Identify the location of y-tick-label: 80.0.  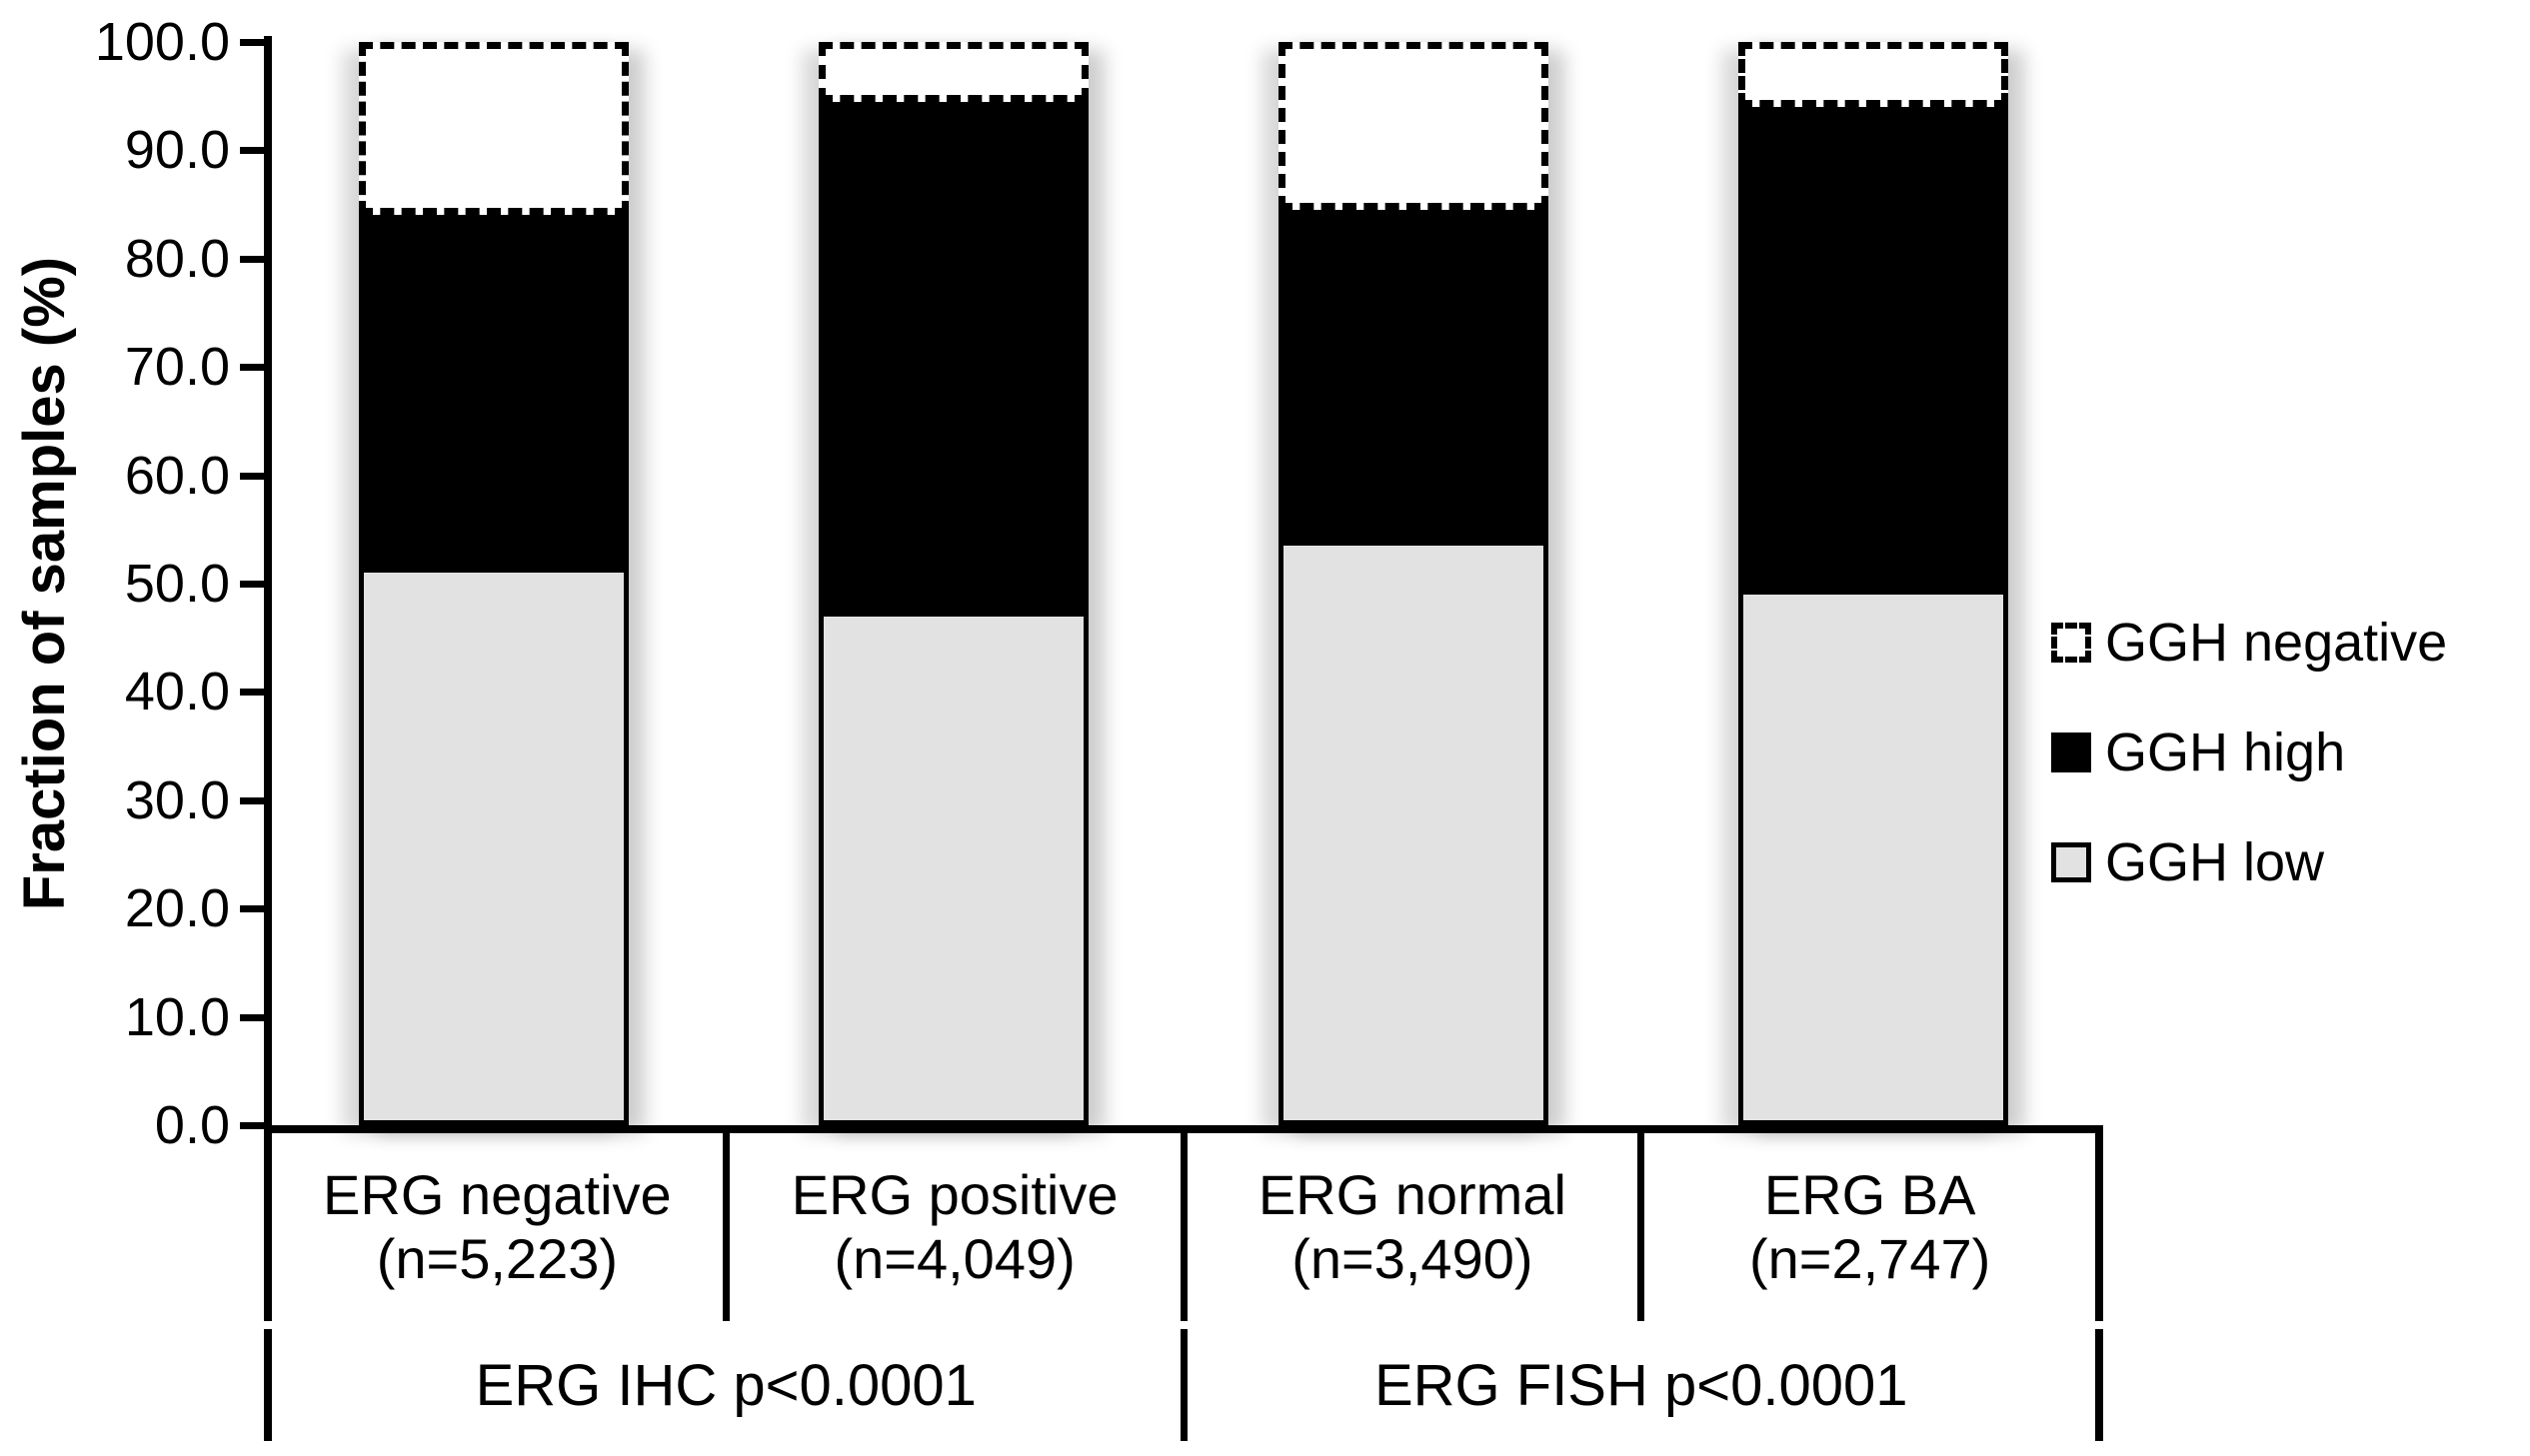
(177, 258).